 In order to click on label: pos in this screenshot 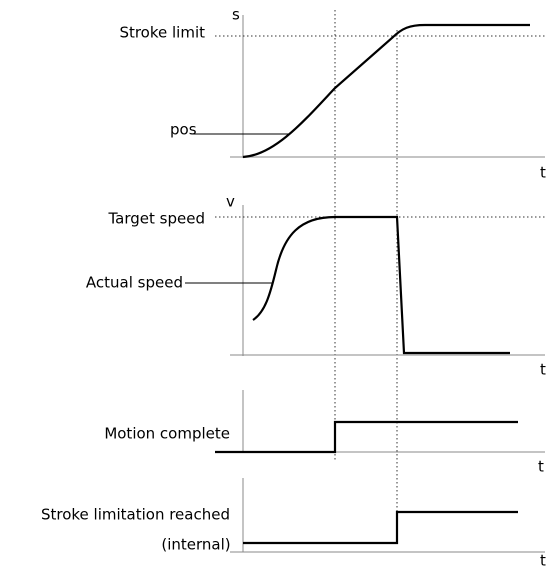, I will do `click(183, 130)`.